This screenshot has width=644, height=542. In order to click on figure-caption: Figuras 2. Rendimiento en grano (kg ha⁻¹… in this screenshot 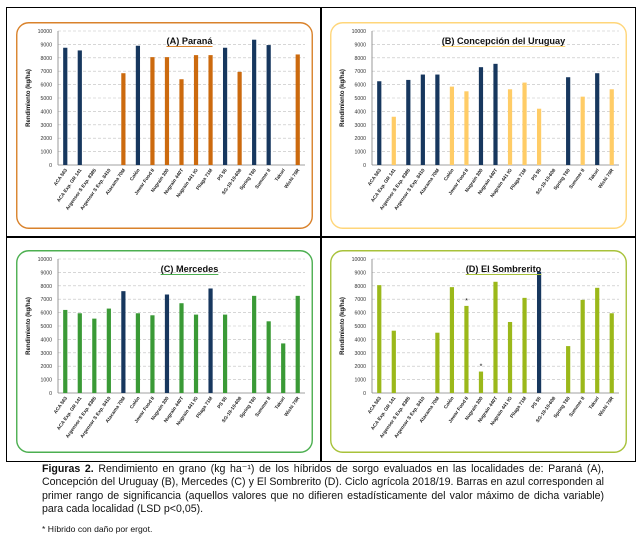, I will do `click(323, 490)`.